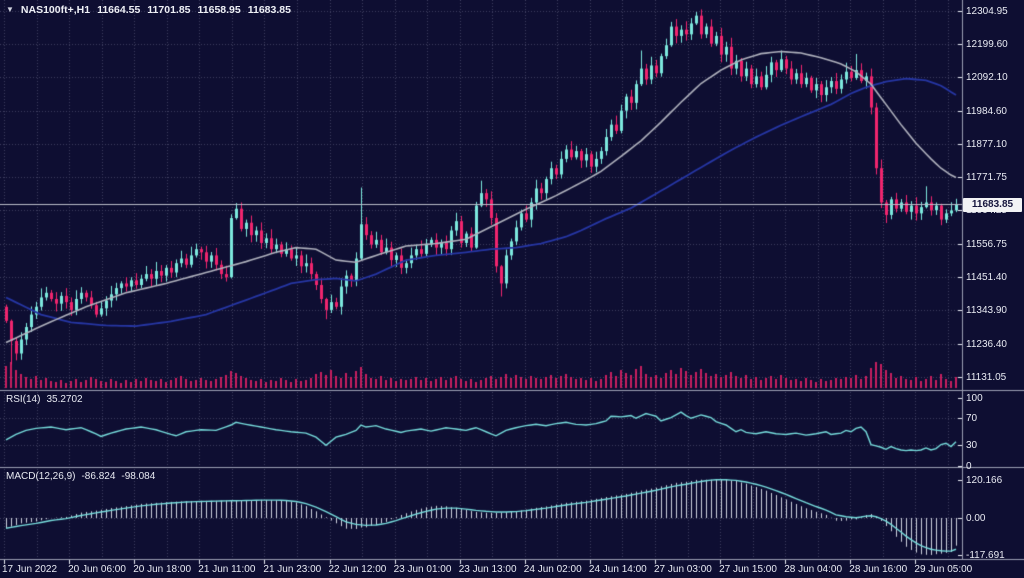 The image size is (1024, 578). I want to click on macd-scale-label: 0.00, so click(976, 518).